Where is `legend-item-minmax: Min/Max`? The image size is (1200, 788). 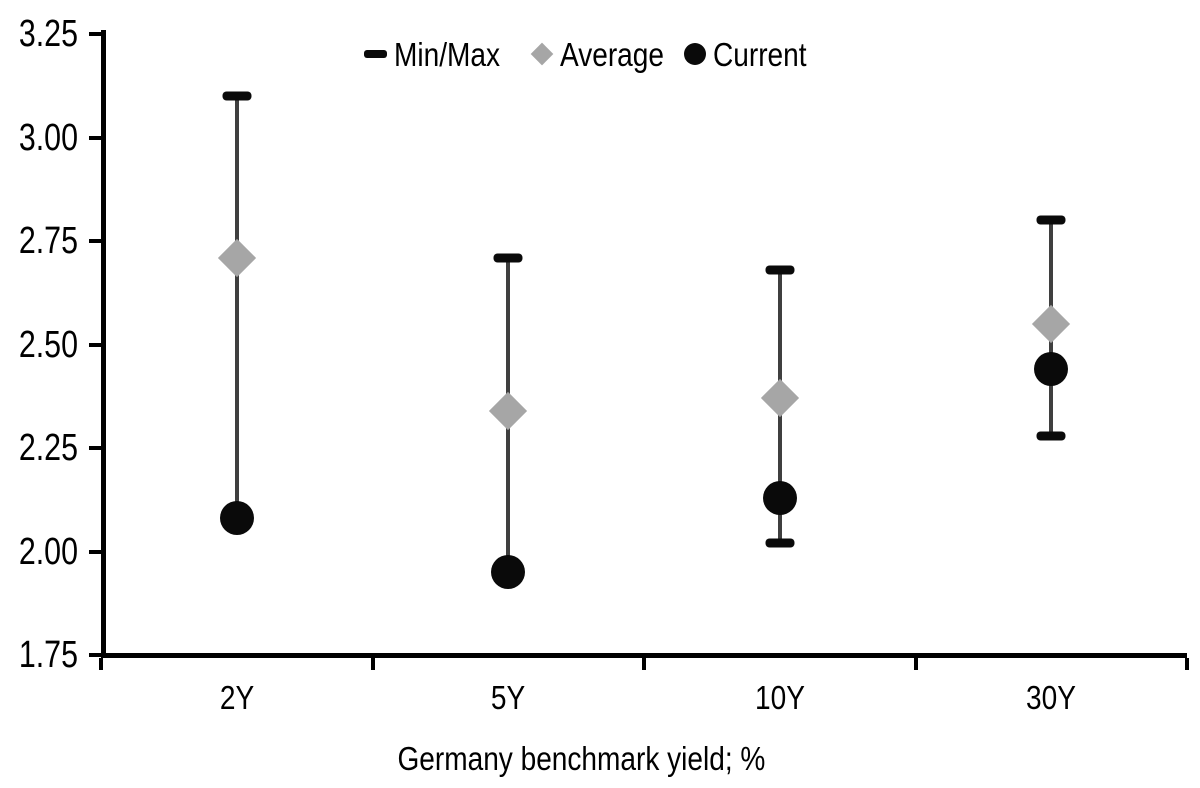
legend-item-minmax: Min/Max is located at coordinates (441, 54).